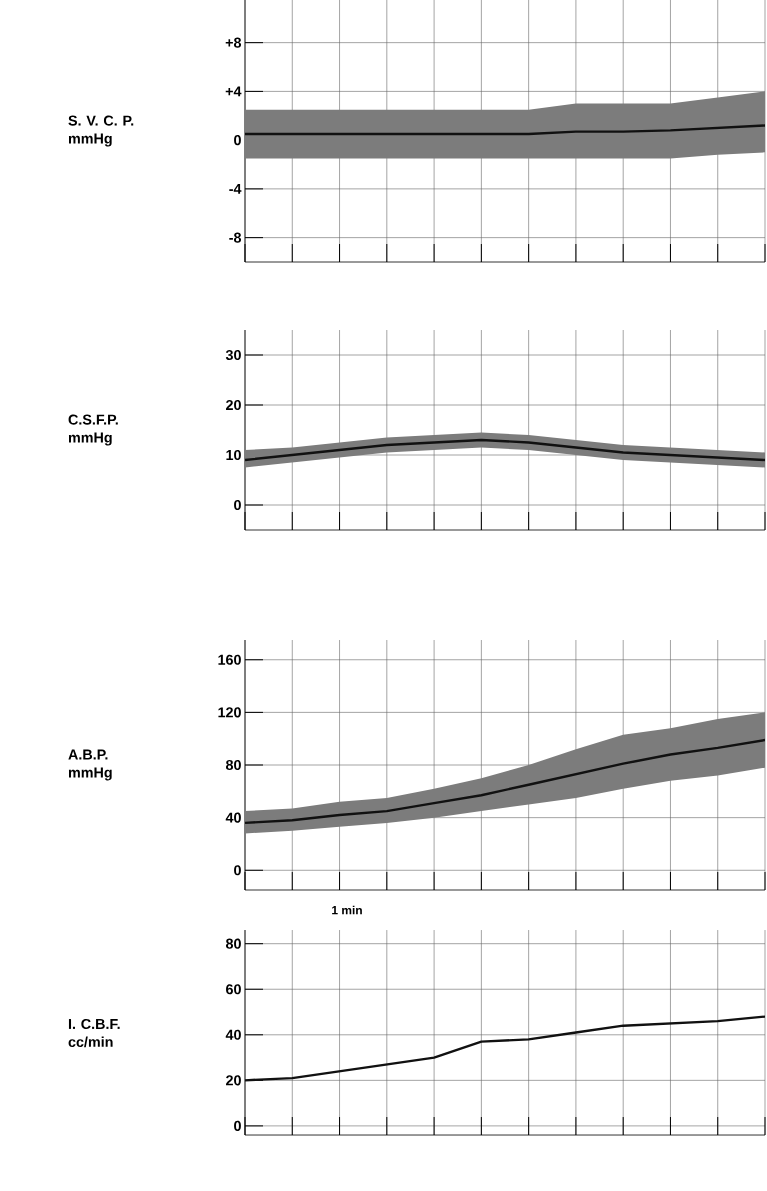 This screenshot has width=767, height=1191. What do you see at coordinates (235, 237) in the screenshot?
I see `y-tick-label: -8` at bounding box center [235, 237].